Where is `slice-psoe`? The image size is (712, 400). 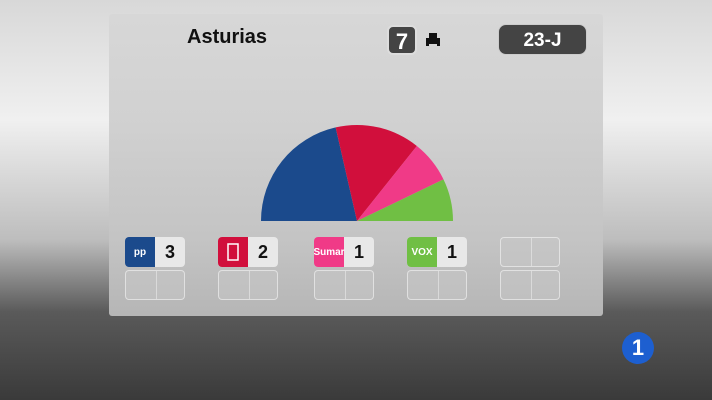 slice-psoe is located at coordinates (376, 173).